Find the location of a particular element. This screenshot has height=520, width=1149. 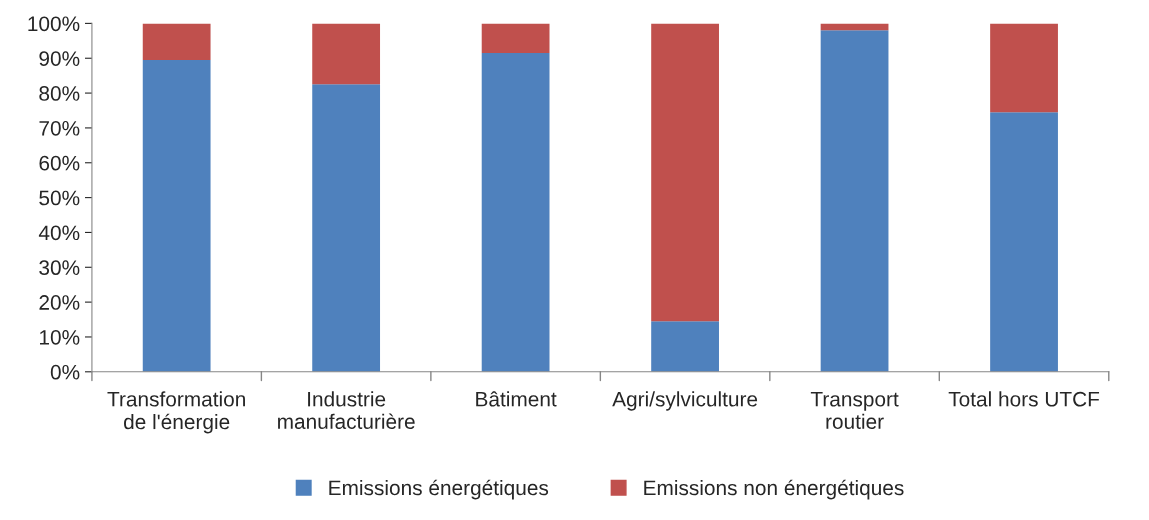

y-tick-label: 40% is located at coordinates (59, 233).